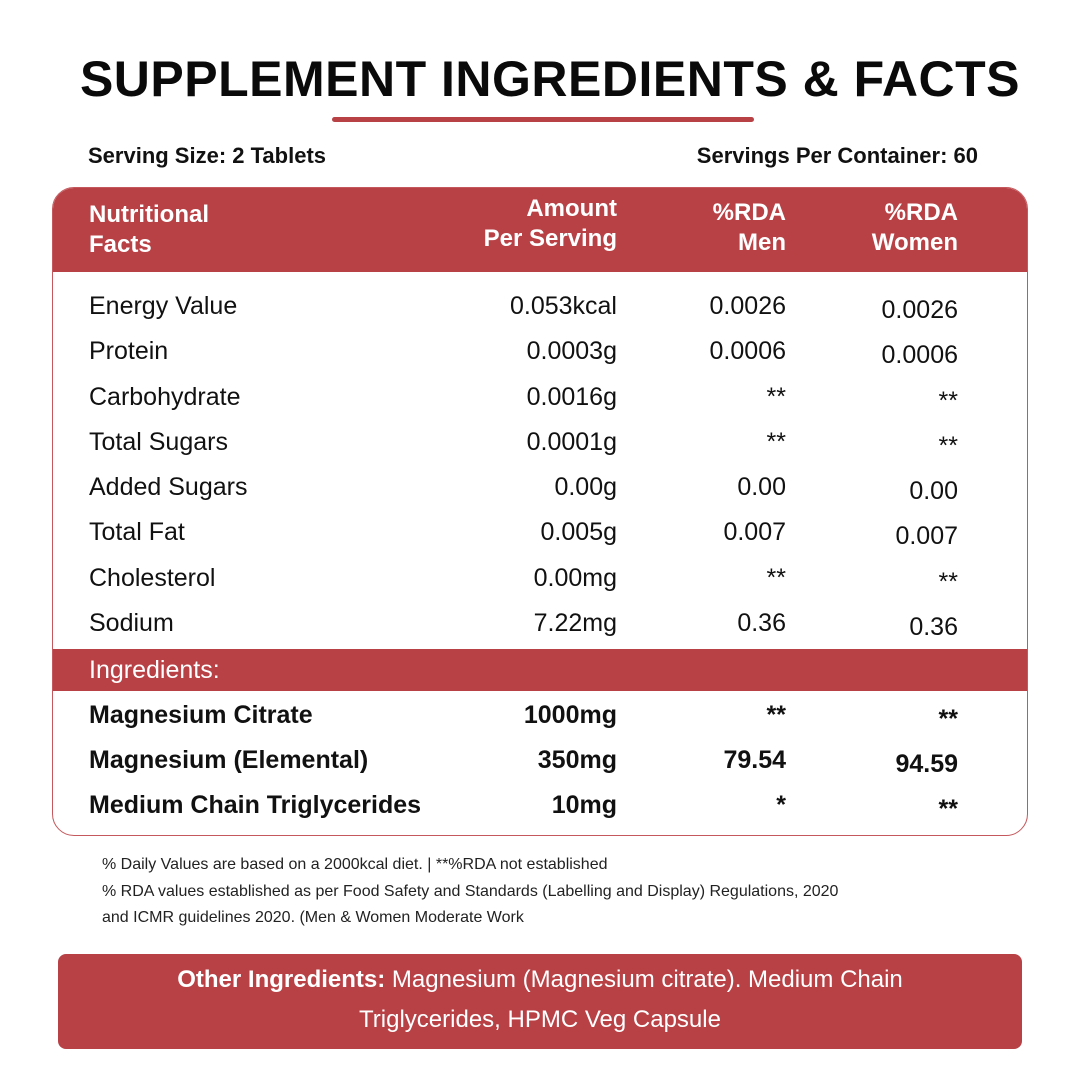  Describe the element at coordinates (571, 351) in the screenshot. I see `row-amount: 0.0003g` at that location.